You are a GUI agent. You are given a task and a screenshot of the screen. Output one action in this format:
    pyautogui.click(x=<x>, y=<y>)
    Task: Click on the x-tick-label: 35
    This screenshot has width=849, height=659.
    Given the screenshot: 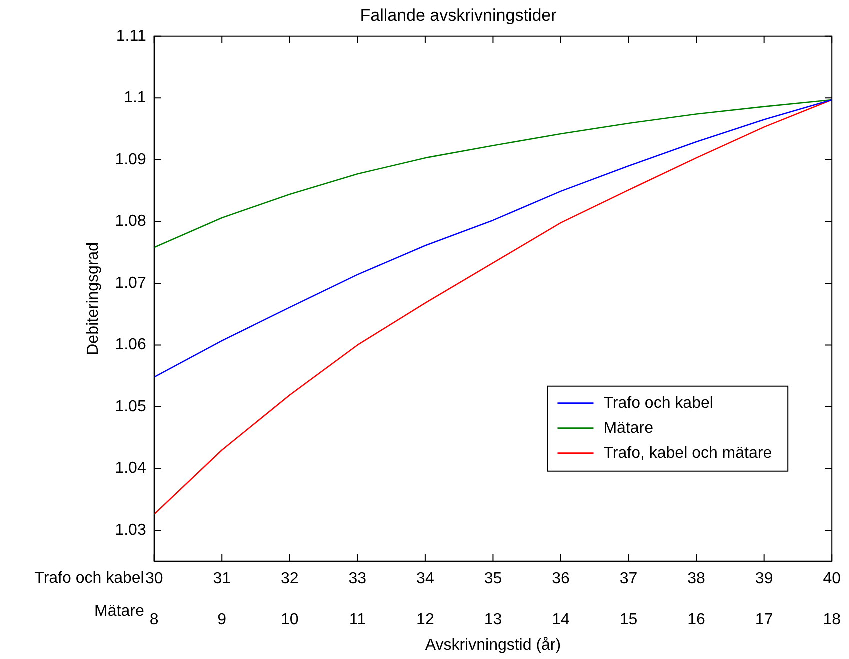 What is the action you would take?
    pyautogui.click(x=493, y=579)
    